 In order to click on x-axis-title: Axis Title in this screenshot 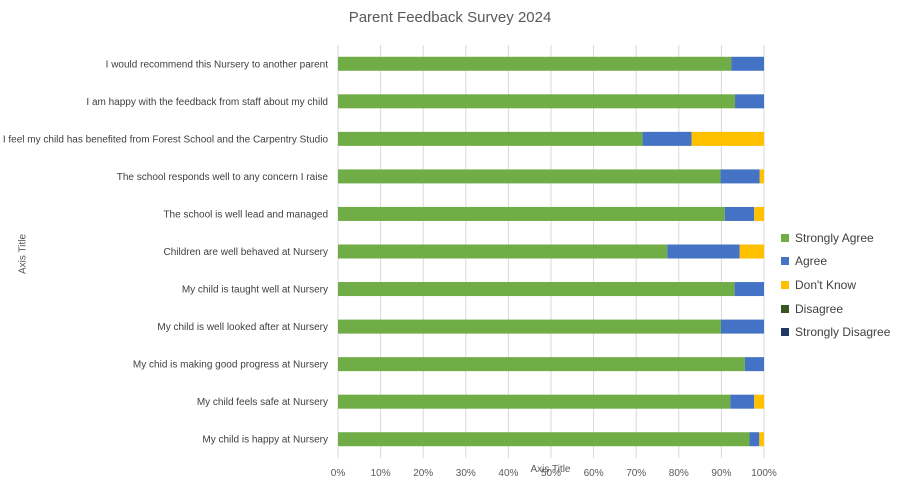, I will do `click(550, 469)`.